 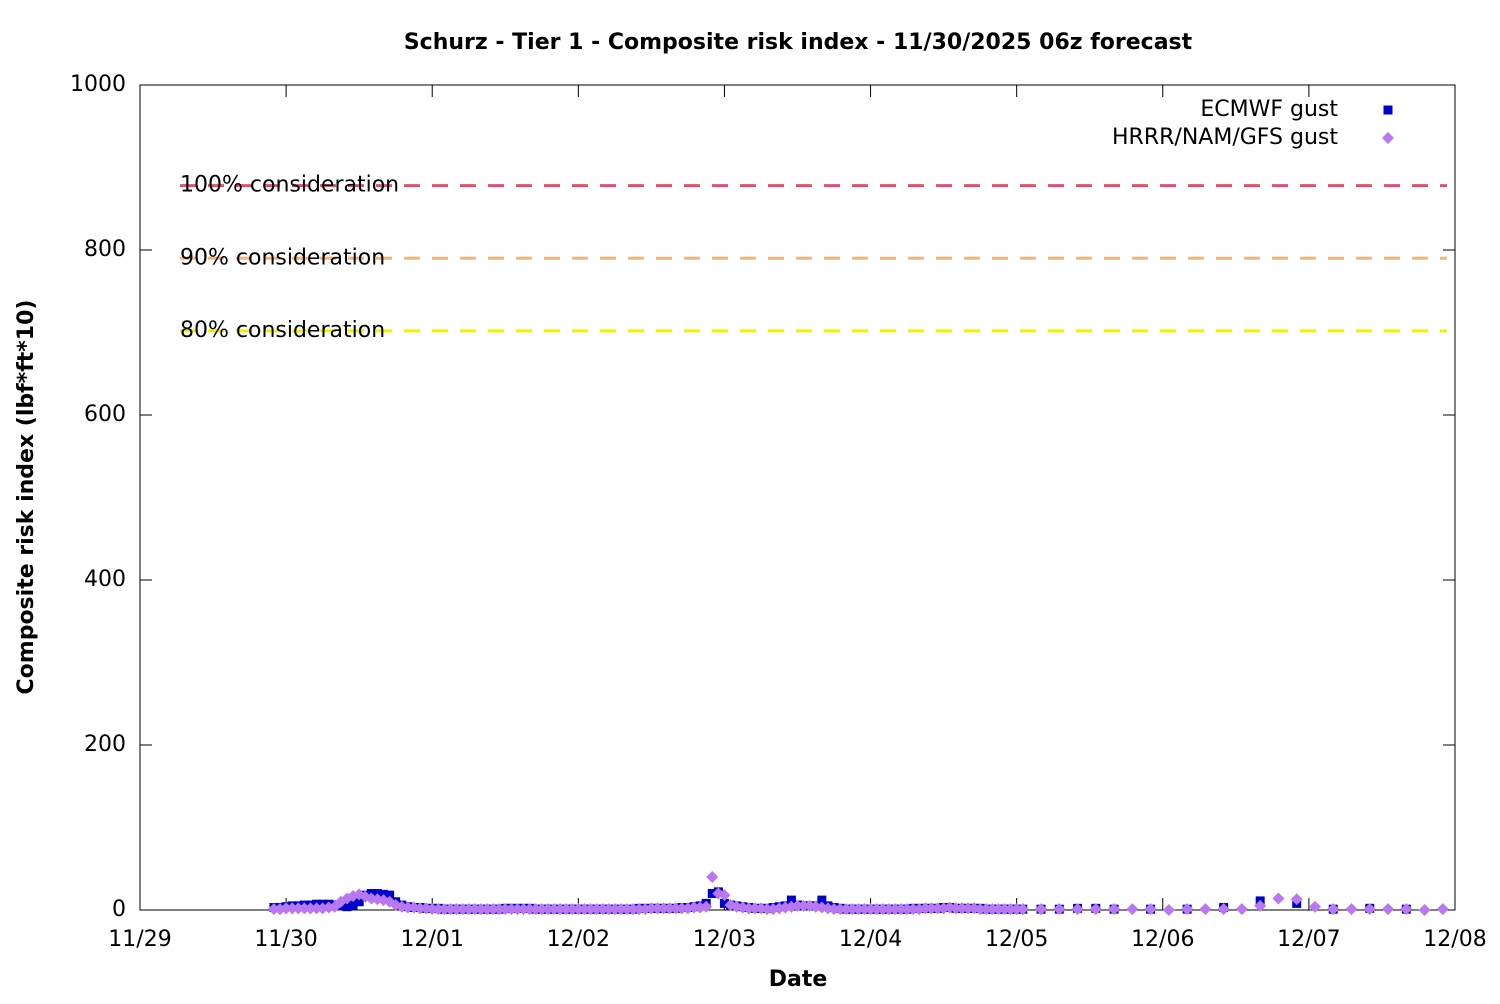 I want to click on y-tick-label: 1000, so click(x=98, y=84).